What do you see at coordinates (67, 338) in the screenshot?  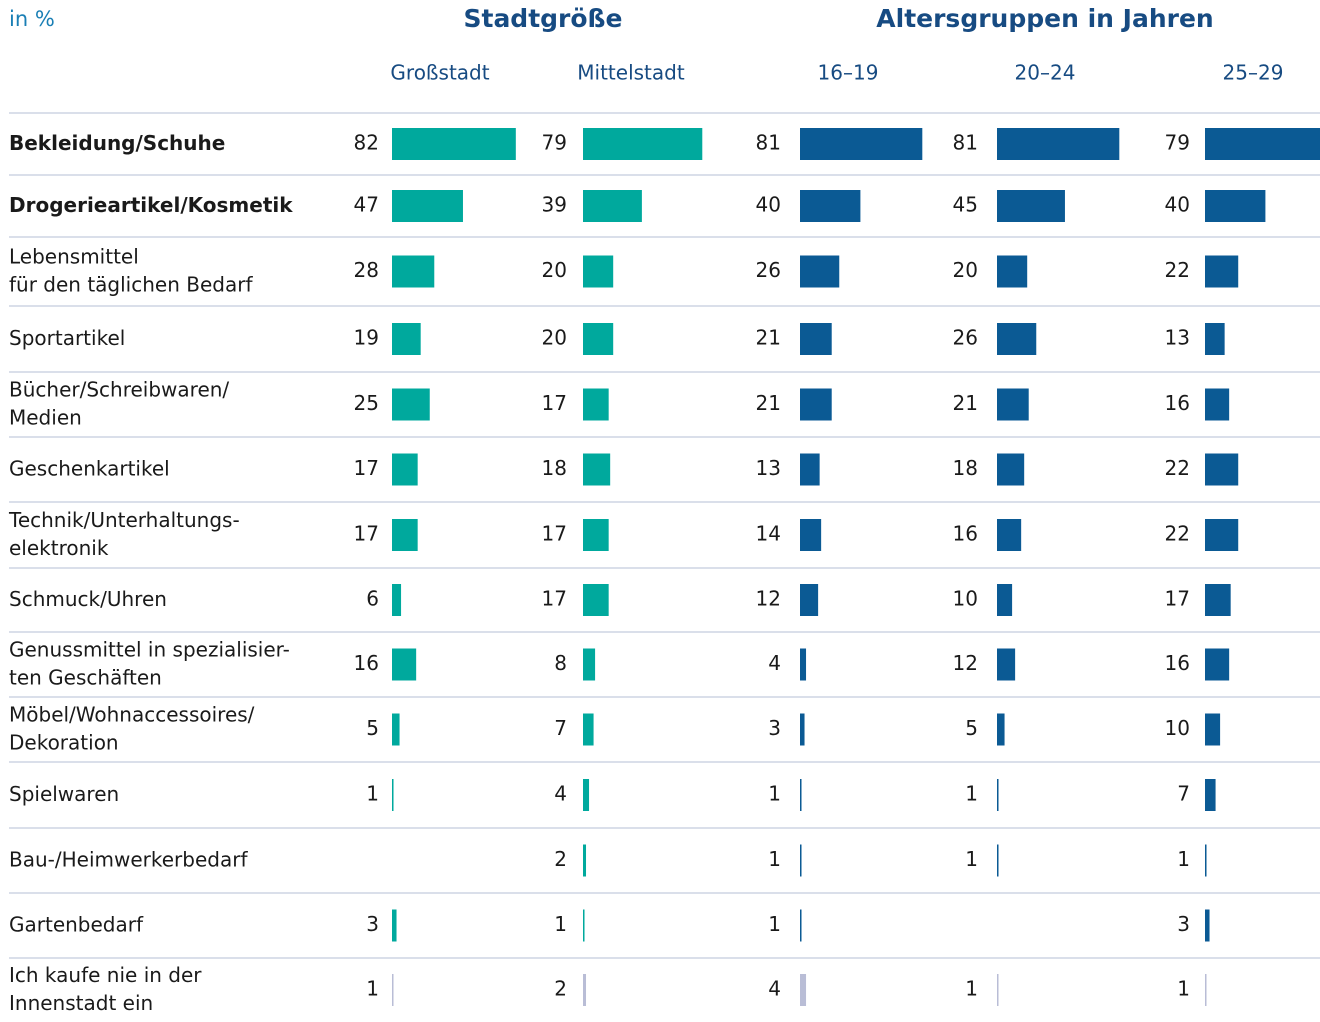 I see `row-label: Sportartikel` at bounding box center [67, 338].